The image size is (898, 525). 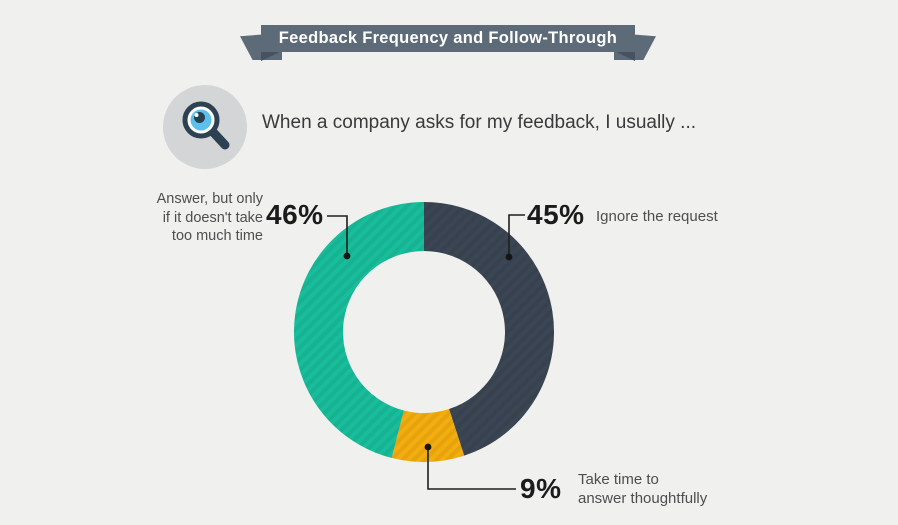 I want to click on banner-title: Feedback Frequency and Follow-Through, so click(x=448, y=38).